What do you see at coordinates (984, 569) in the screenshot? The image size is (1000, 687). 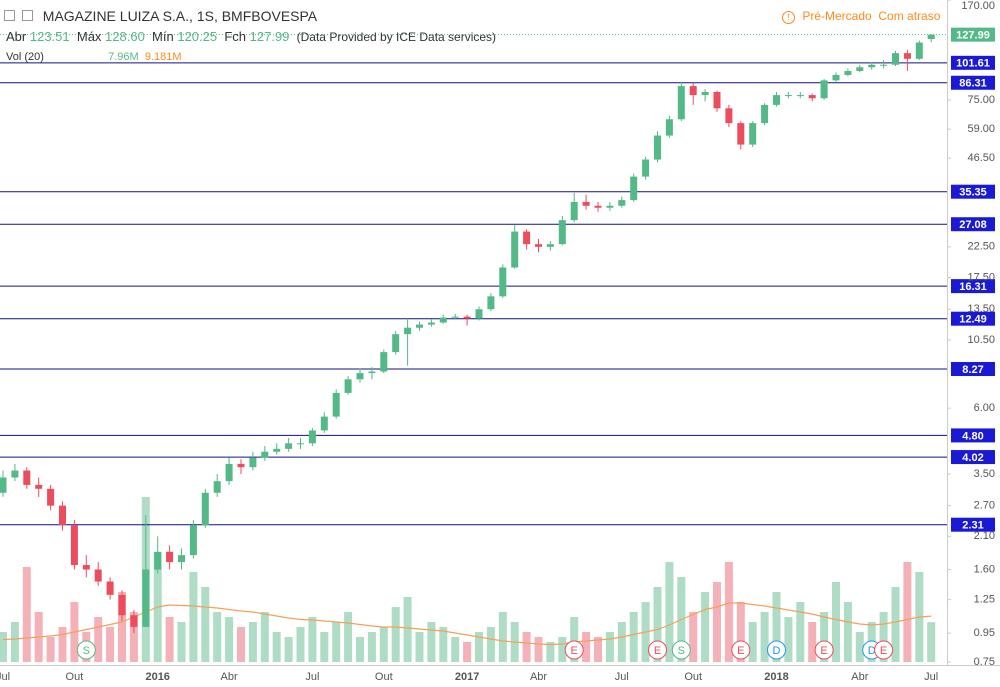 I see `y-tick-label: 1.60` at bounding box center [984, 569].